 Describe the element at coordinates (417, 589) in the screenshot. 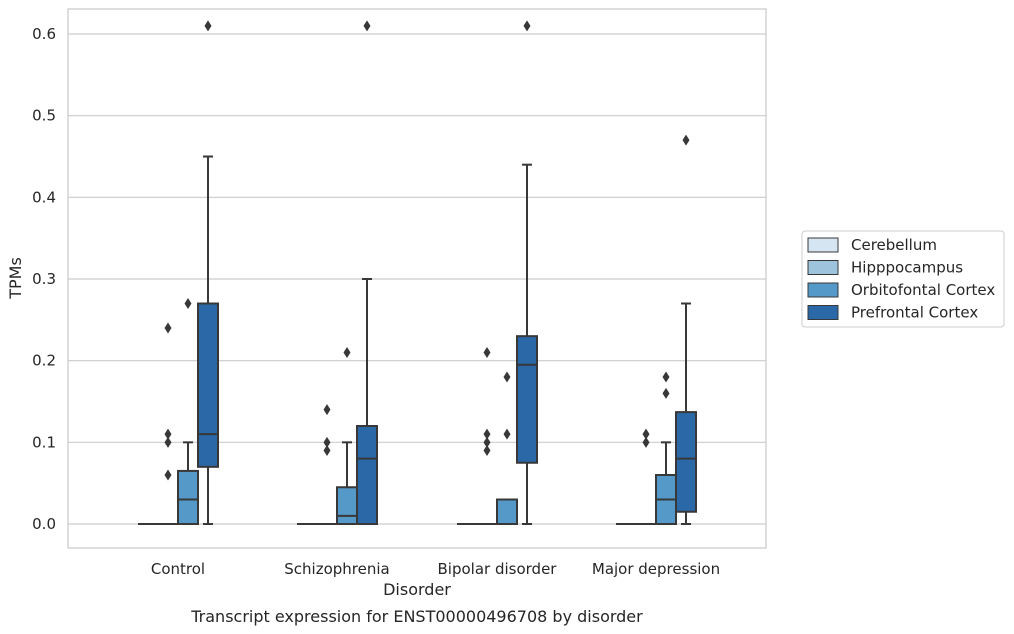

I see `x-axis-label: Disorder` at that location.